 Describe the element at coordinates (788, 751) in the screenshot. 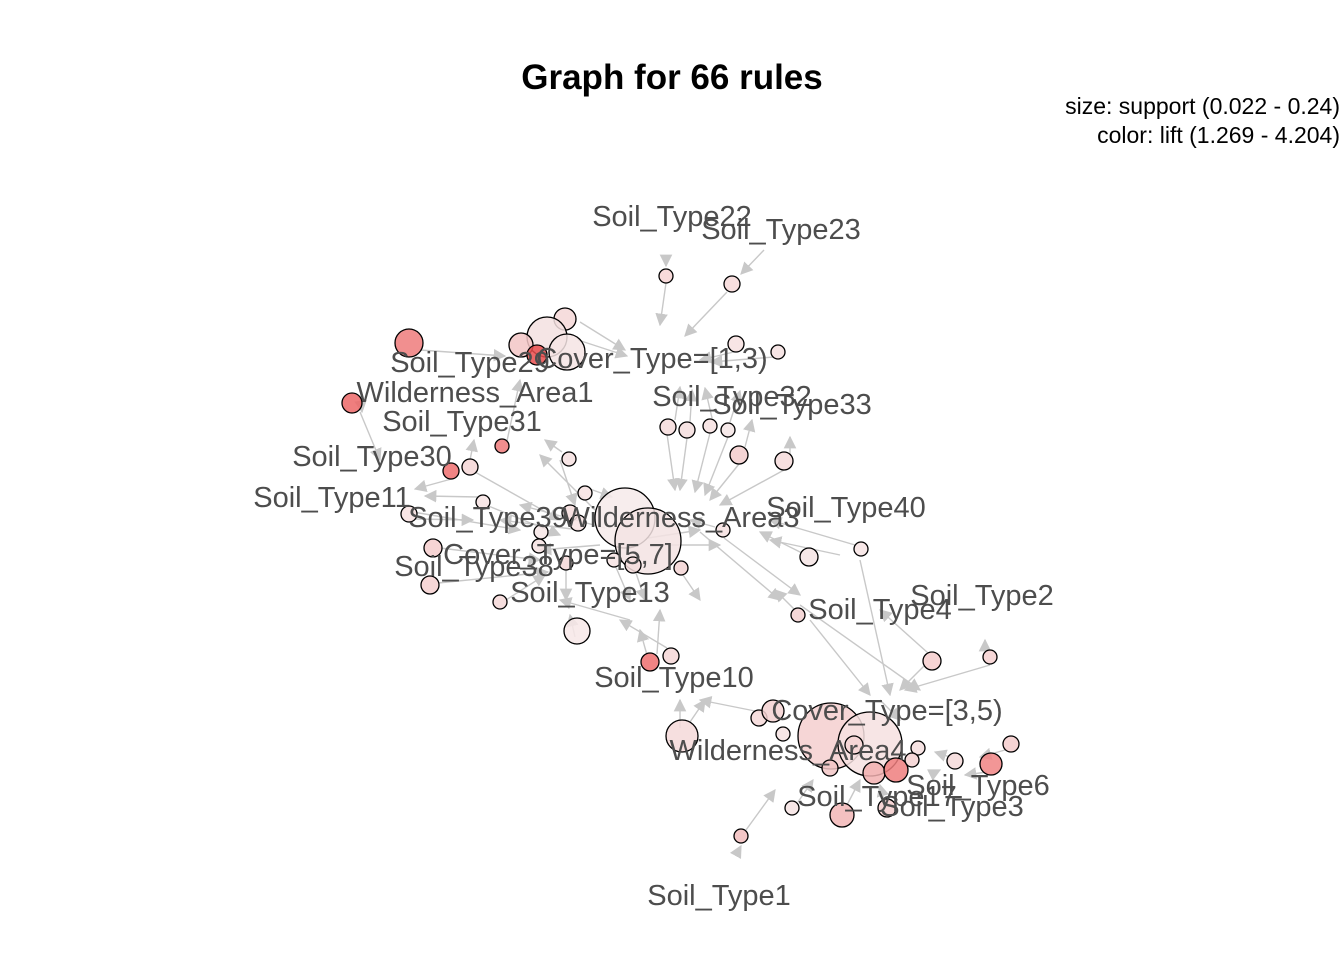

I see `item-label-wilderness-area4: Wilderness_Area4` at that location.